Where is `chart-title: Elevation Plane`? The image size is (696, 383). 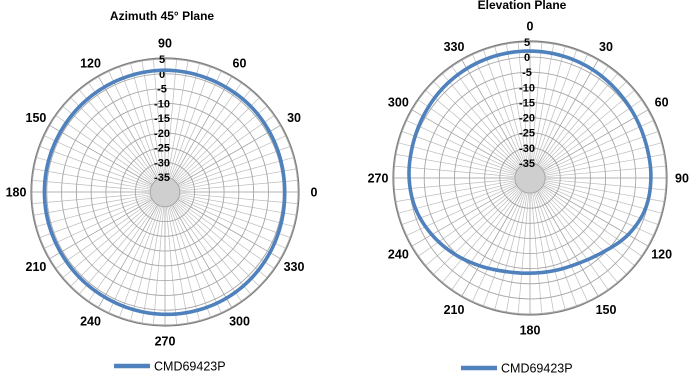 chart-title: Elevation Plane is located at coordinates (522, 6).